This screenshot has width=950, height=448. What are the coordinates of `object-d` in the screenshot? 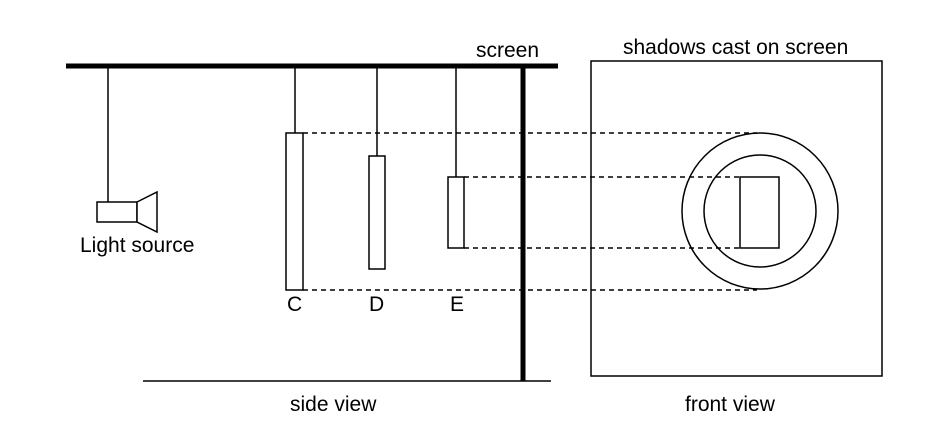 It's located at (377, 168).